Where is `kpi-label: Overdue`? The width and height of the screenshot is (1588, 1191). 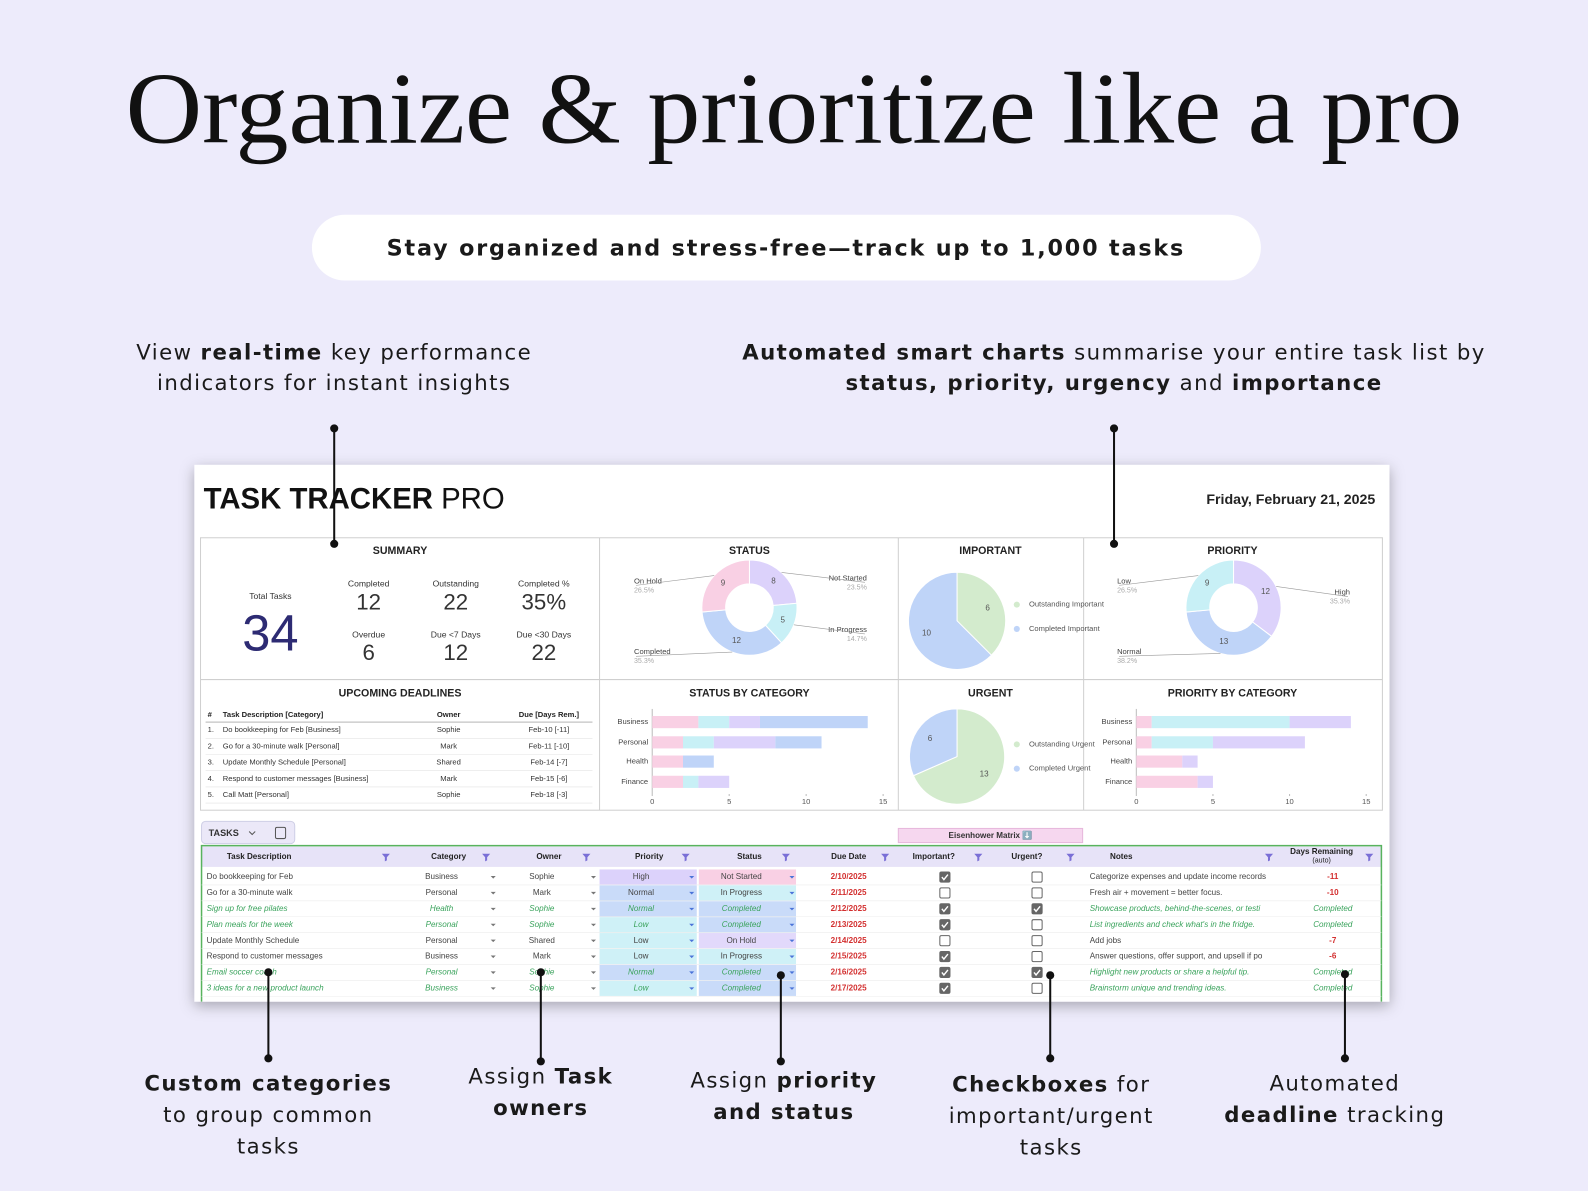 kpi-label: Overdue is located at coordinates (368, 634).